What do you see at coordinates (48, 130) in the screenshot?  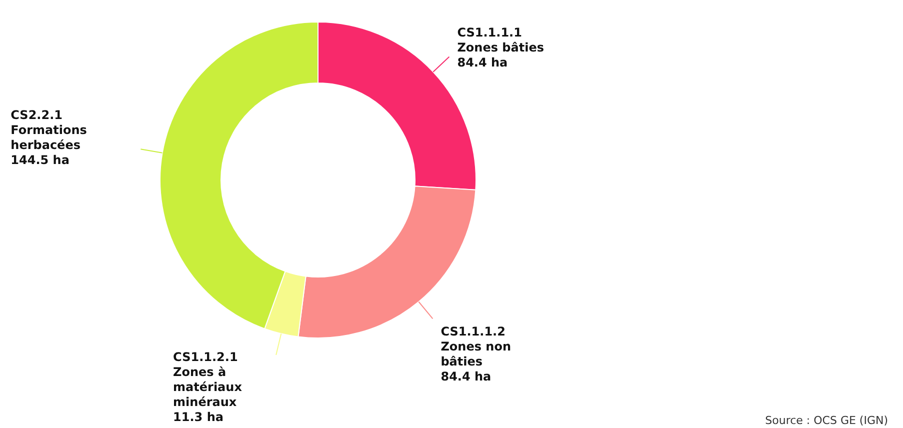 I see `slice-label: CS2.2.1 Formations herbacées` at bounding box center [48, 130].